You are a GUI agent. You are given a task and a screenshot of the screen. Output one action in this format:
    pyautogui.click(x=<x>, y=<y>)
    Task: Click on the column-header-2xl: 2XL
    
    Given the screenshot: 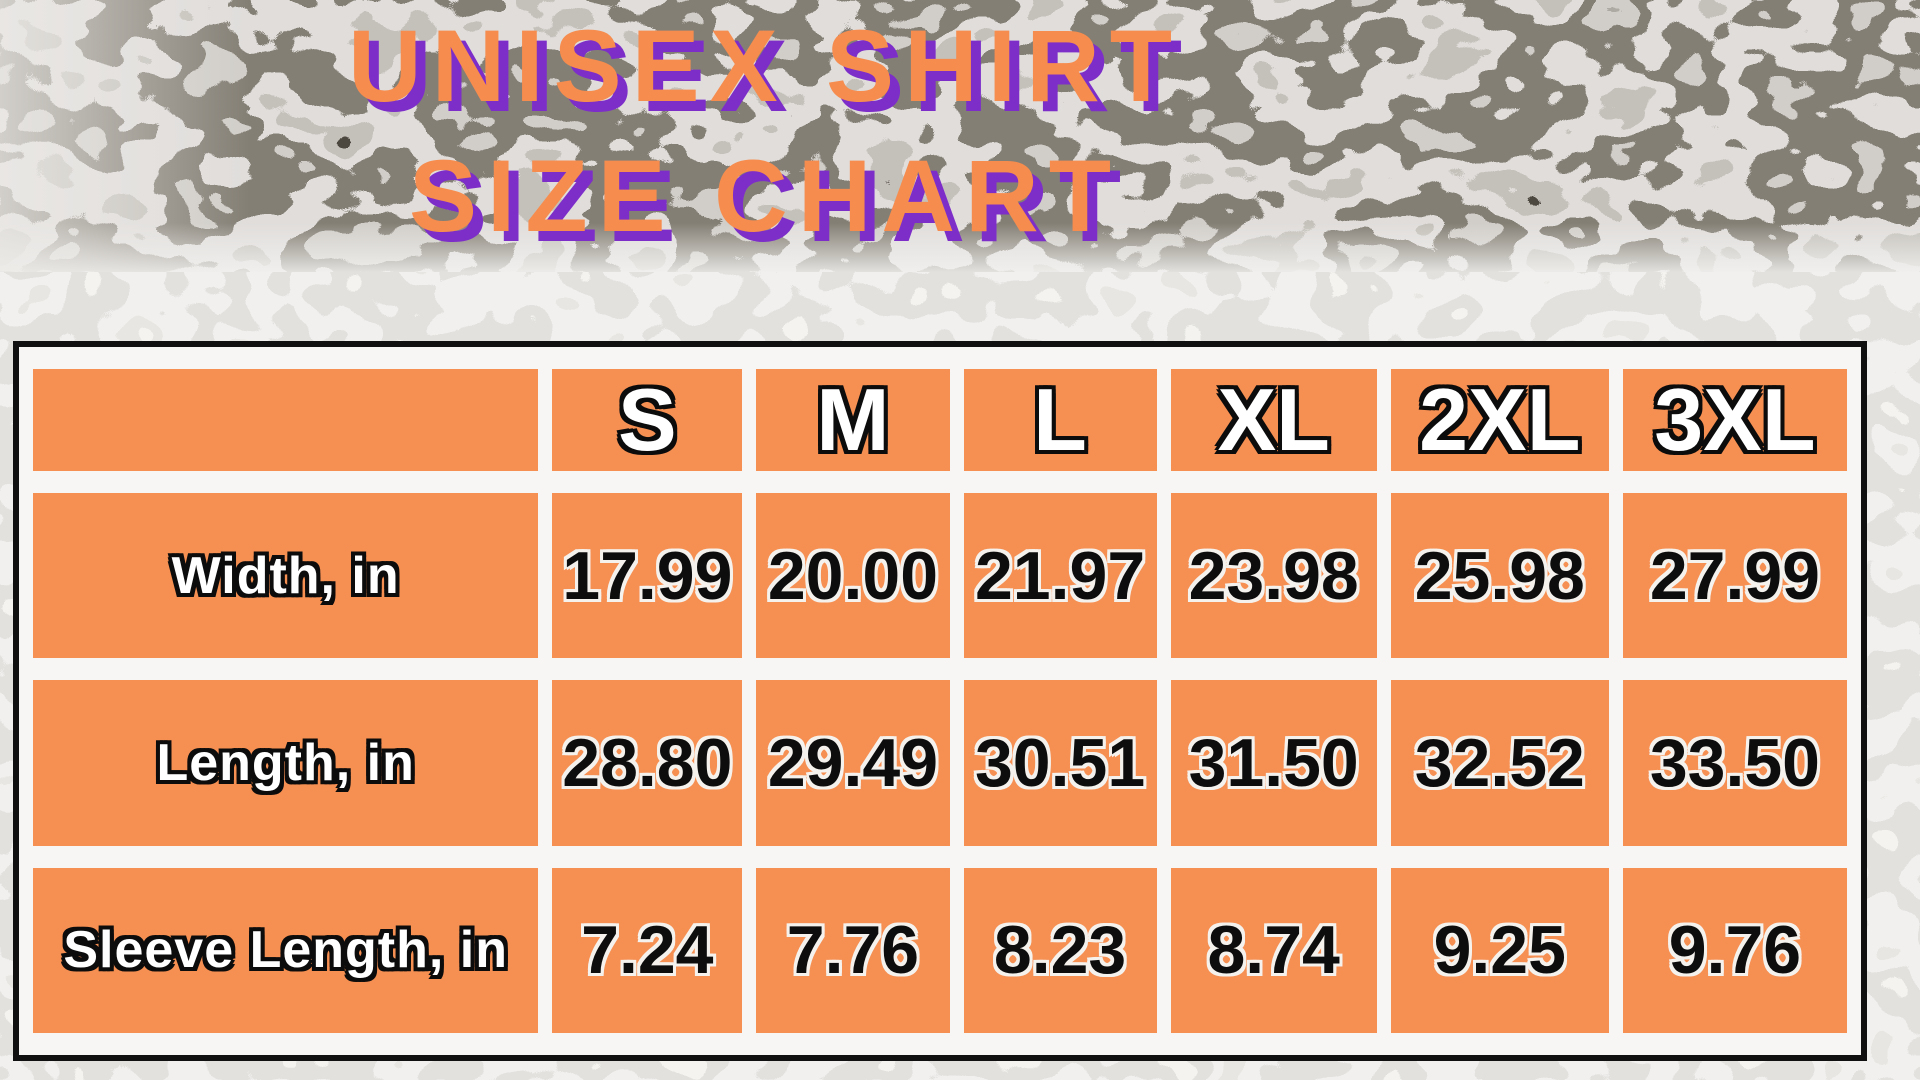 What is the action you would take?
    pyautogui.click(x=1499, y=420)
    